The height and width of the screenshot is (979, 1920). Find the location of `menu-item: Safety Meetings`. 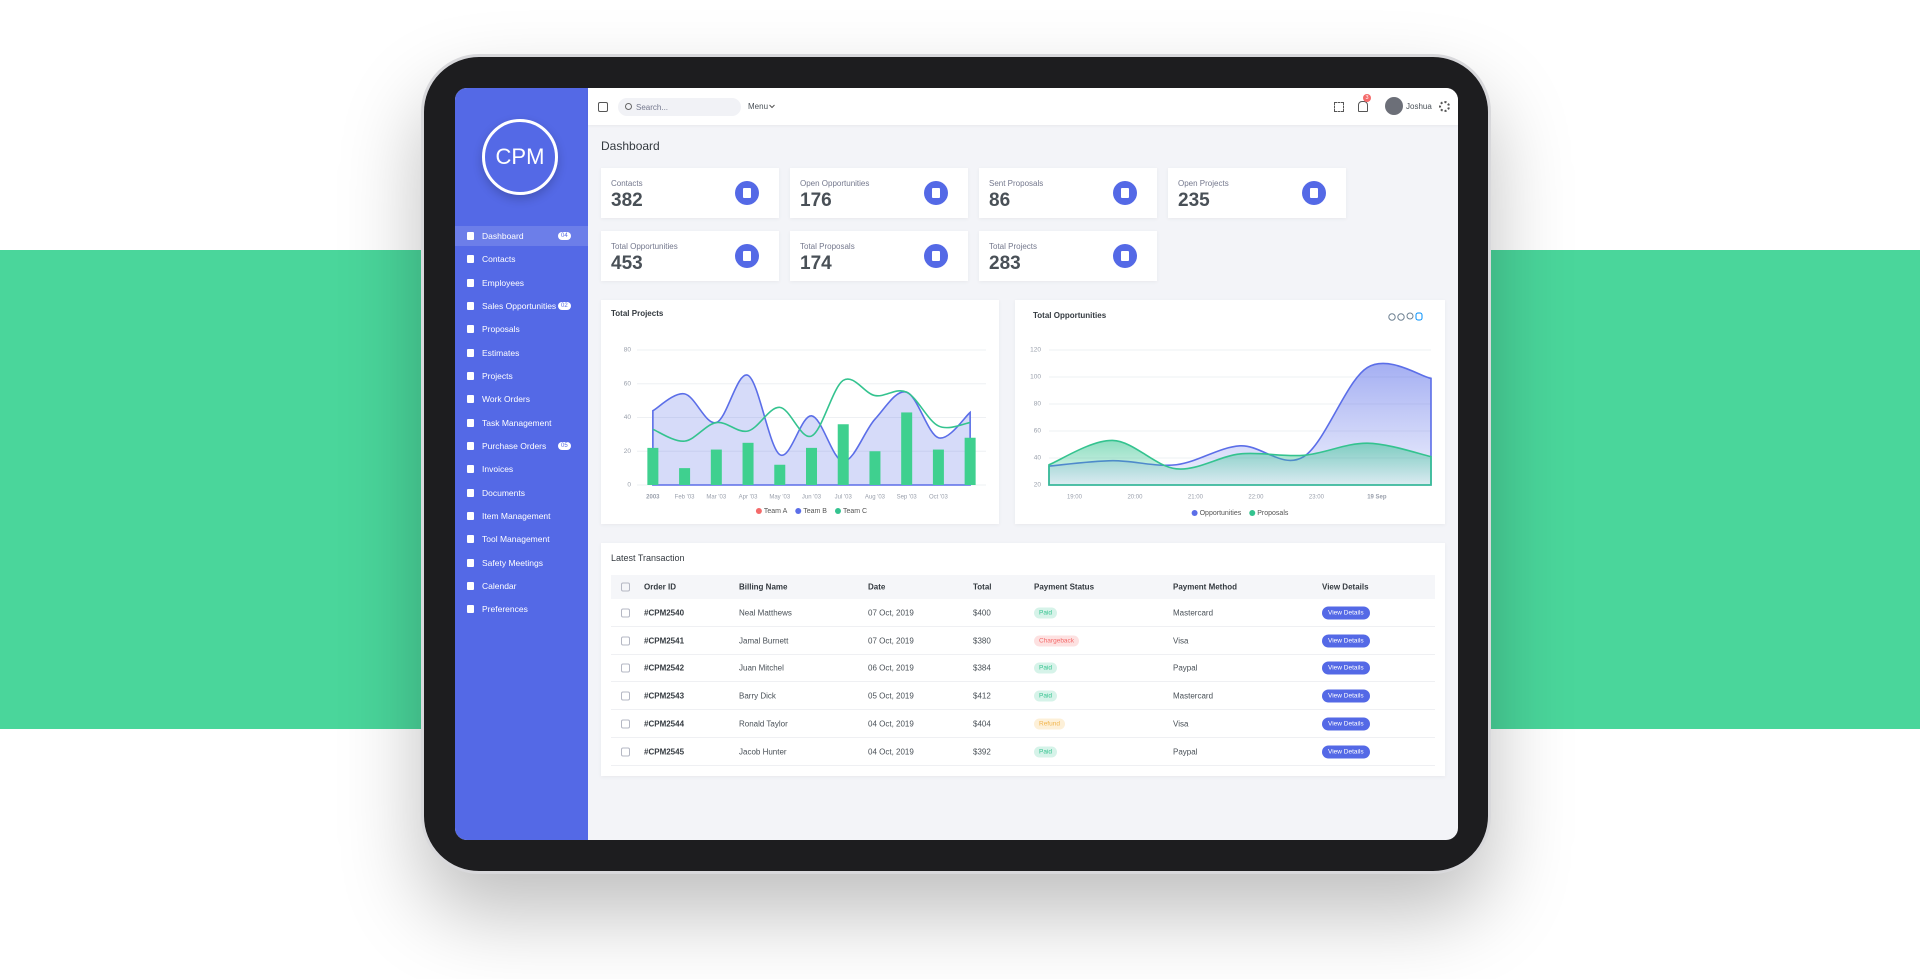

menu-item: Safety Meetings is located at coordinates (521, 563).